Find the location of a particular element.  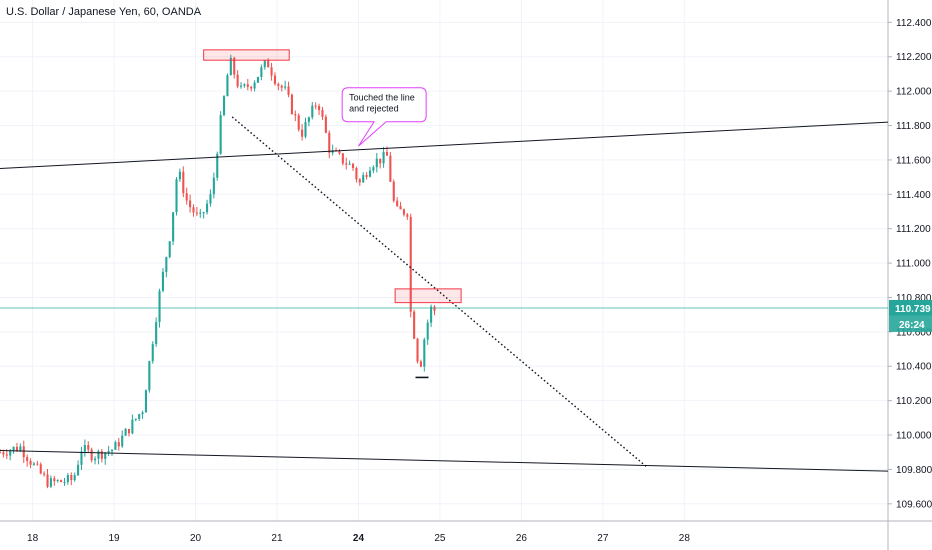

y-tick-label: 109.600 is located at coordinates (914, 504).